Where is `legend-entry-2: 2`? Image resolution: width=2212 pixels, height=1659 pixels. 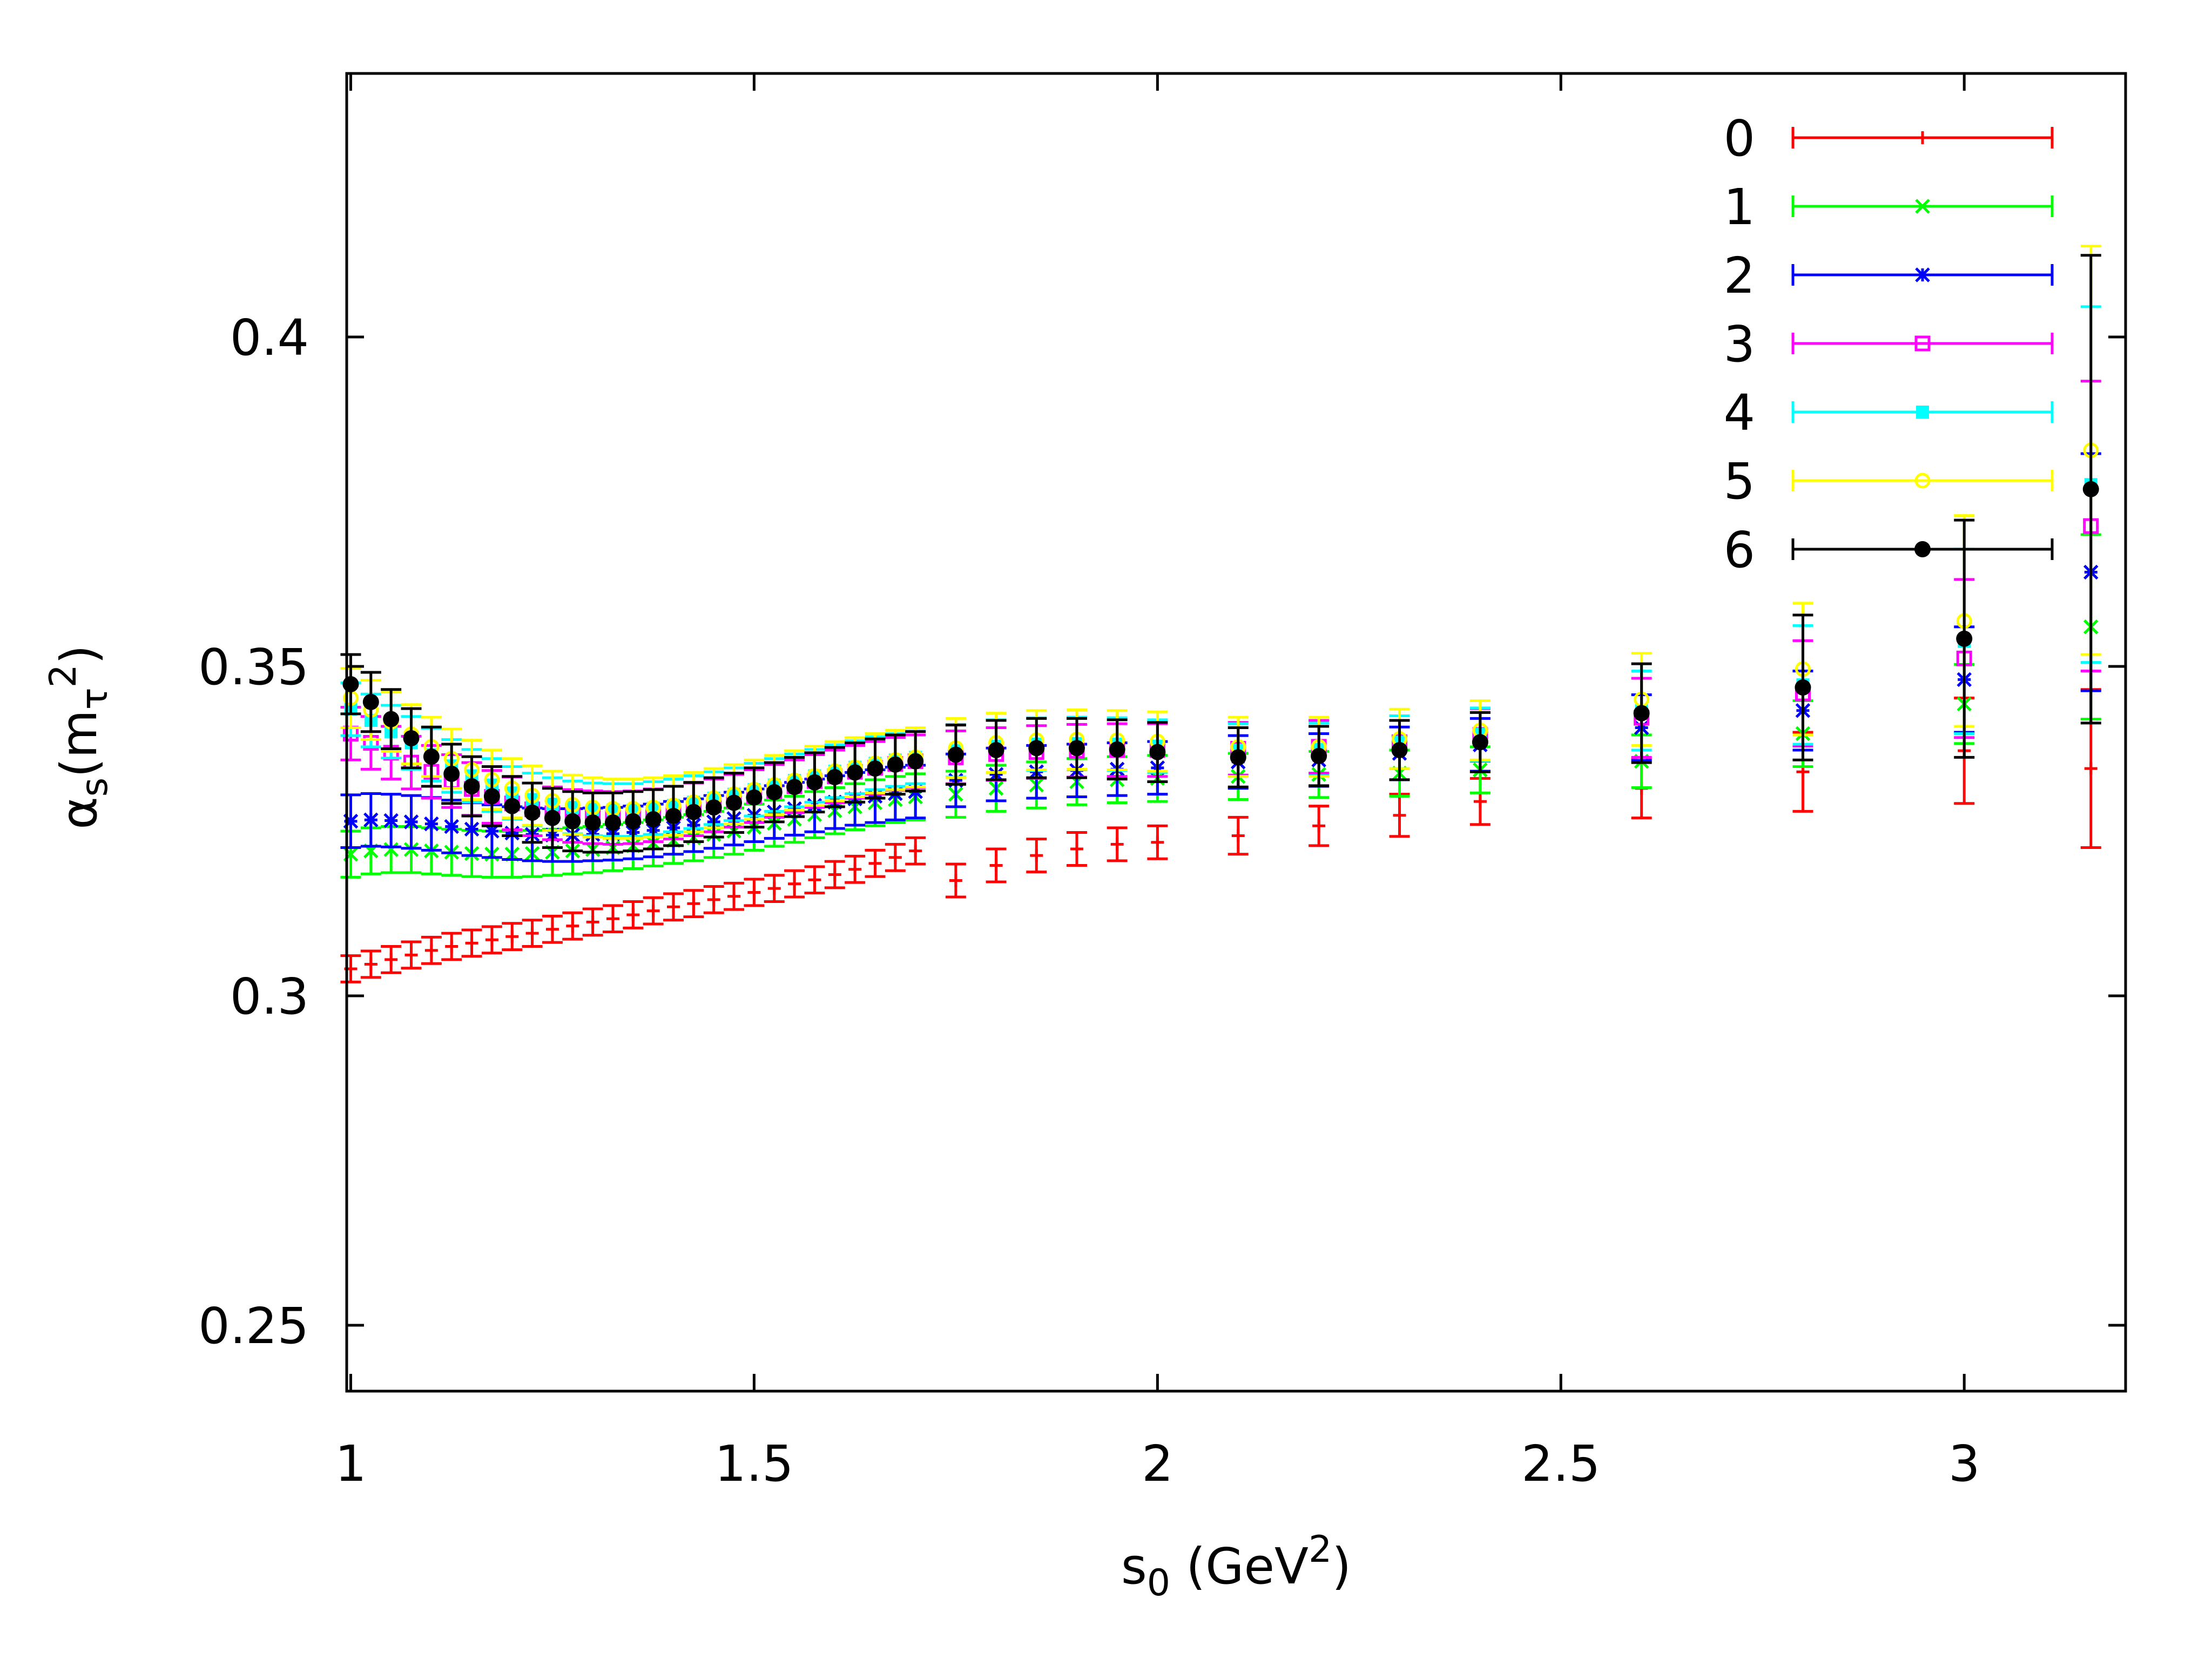 legend-entry-2: 2 is located at coordinates (1888, 276).